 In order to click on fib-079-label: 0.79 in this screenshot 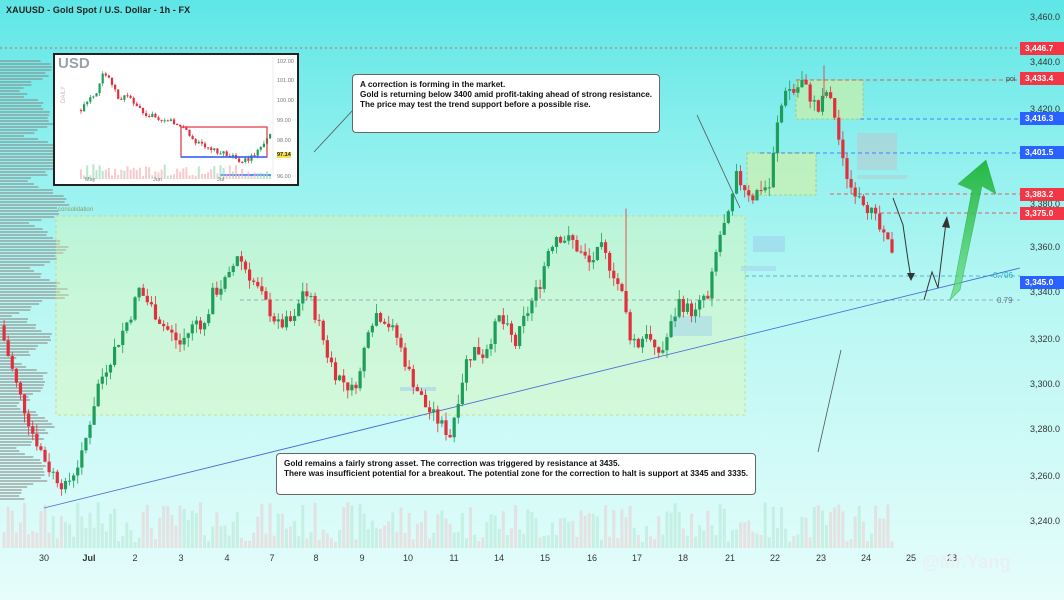, I will do `click(1005, 300)`.